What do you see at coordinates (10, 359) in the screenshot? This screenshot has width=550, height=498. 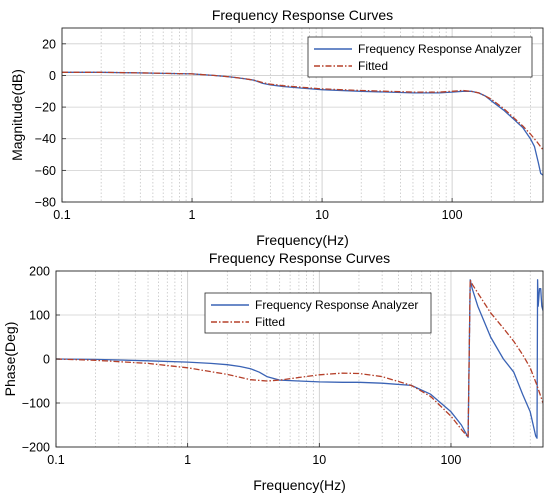 I see `y-axis-label: Phase(Deg)` at bounding box center [10, 359].